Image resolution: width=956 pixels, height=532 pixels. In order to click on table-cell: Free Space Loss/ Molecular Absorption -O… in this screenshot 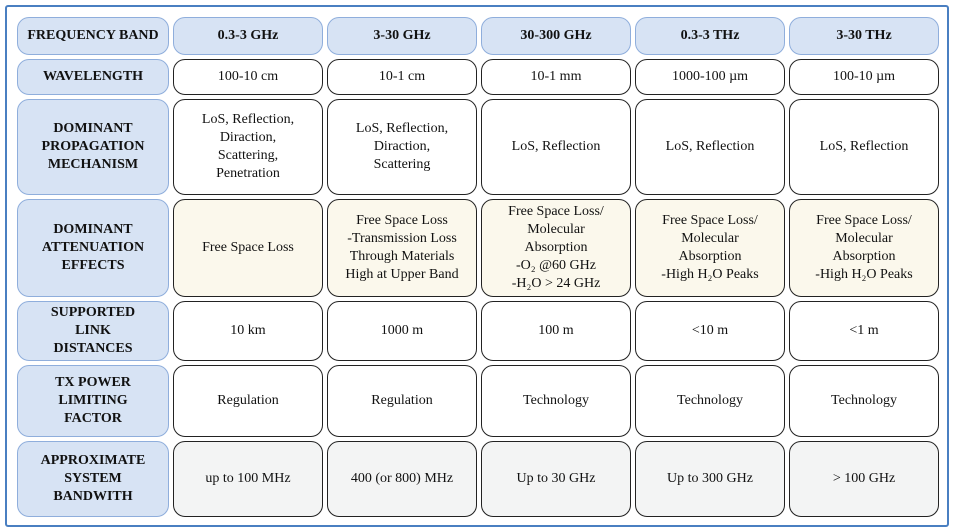, I will do `click(556, 248)`.